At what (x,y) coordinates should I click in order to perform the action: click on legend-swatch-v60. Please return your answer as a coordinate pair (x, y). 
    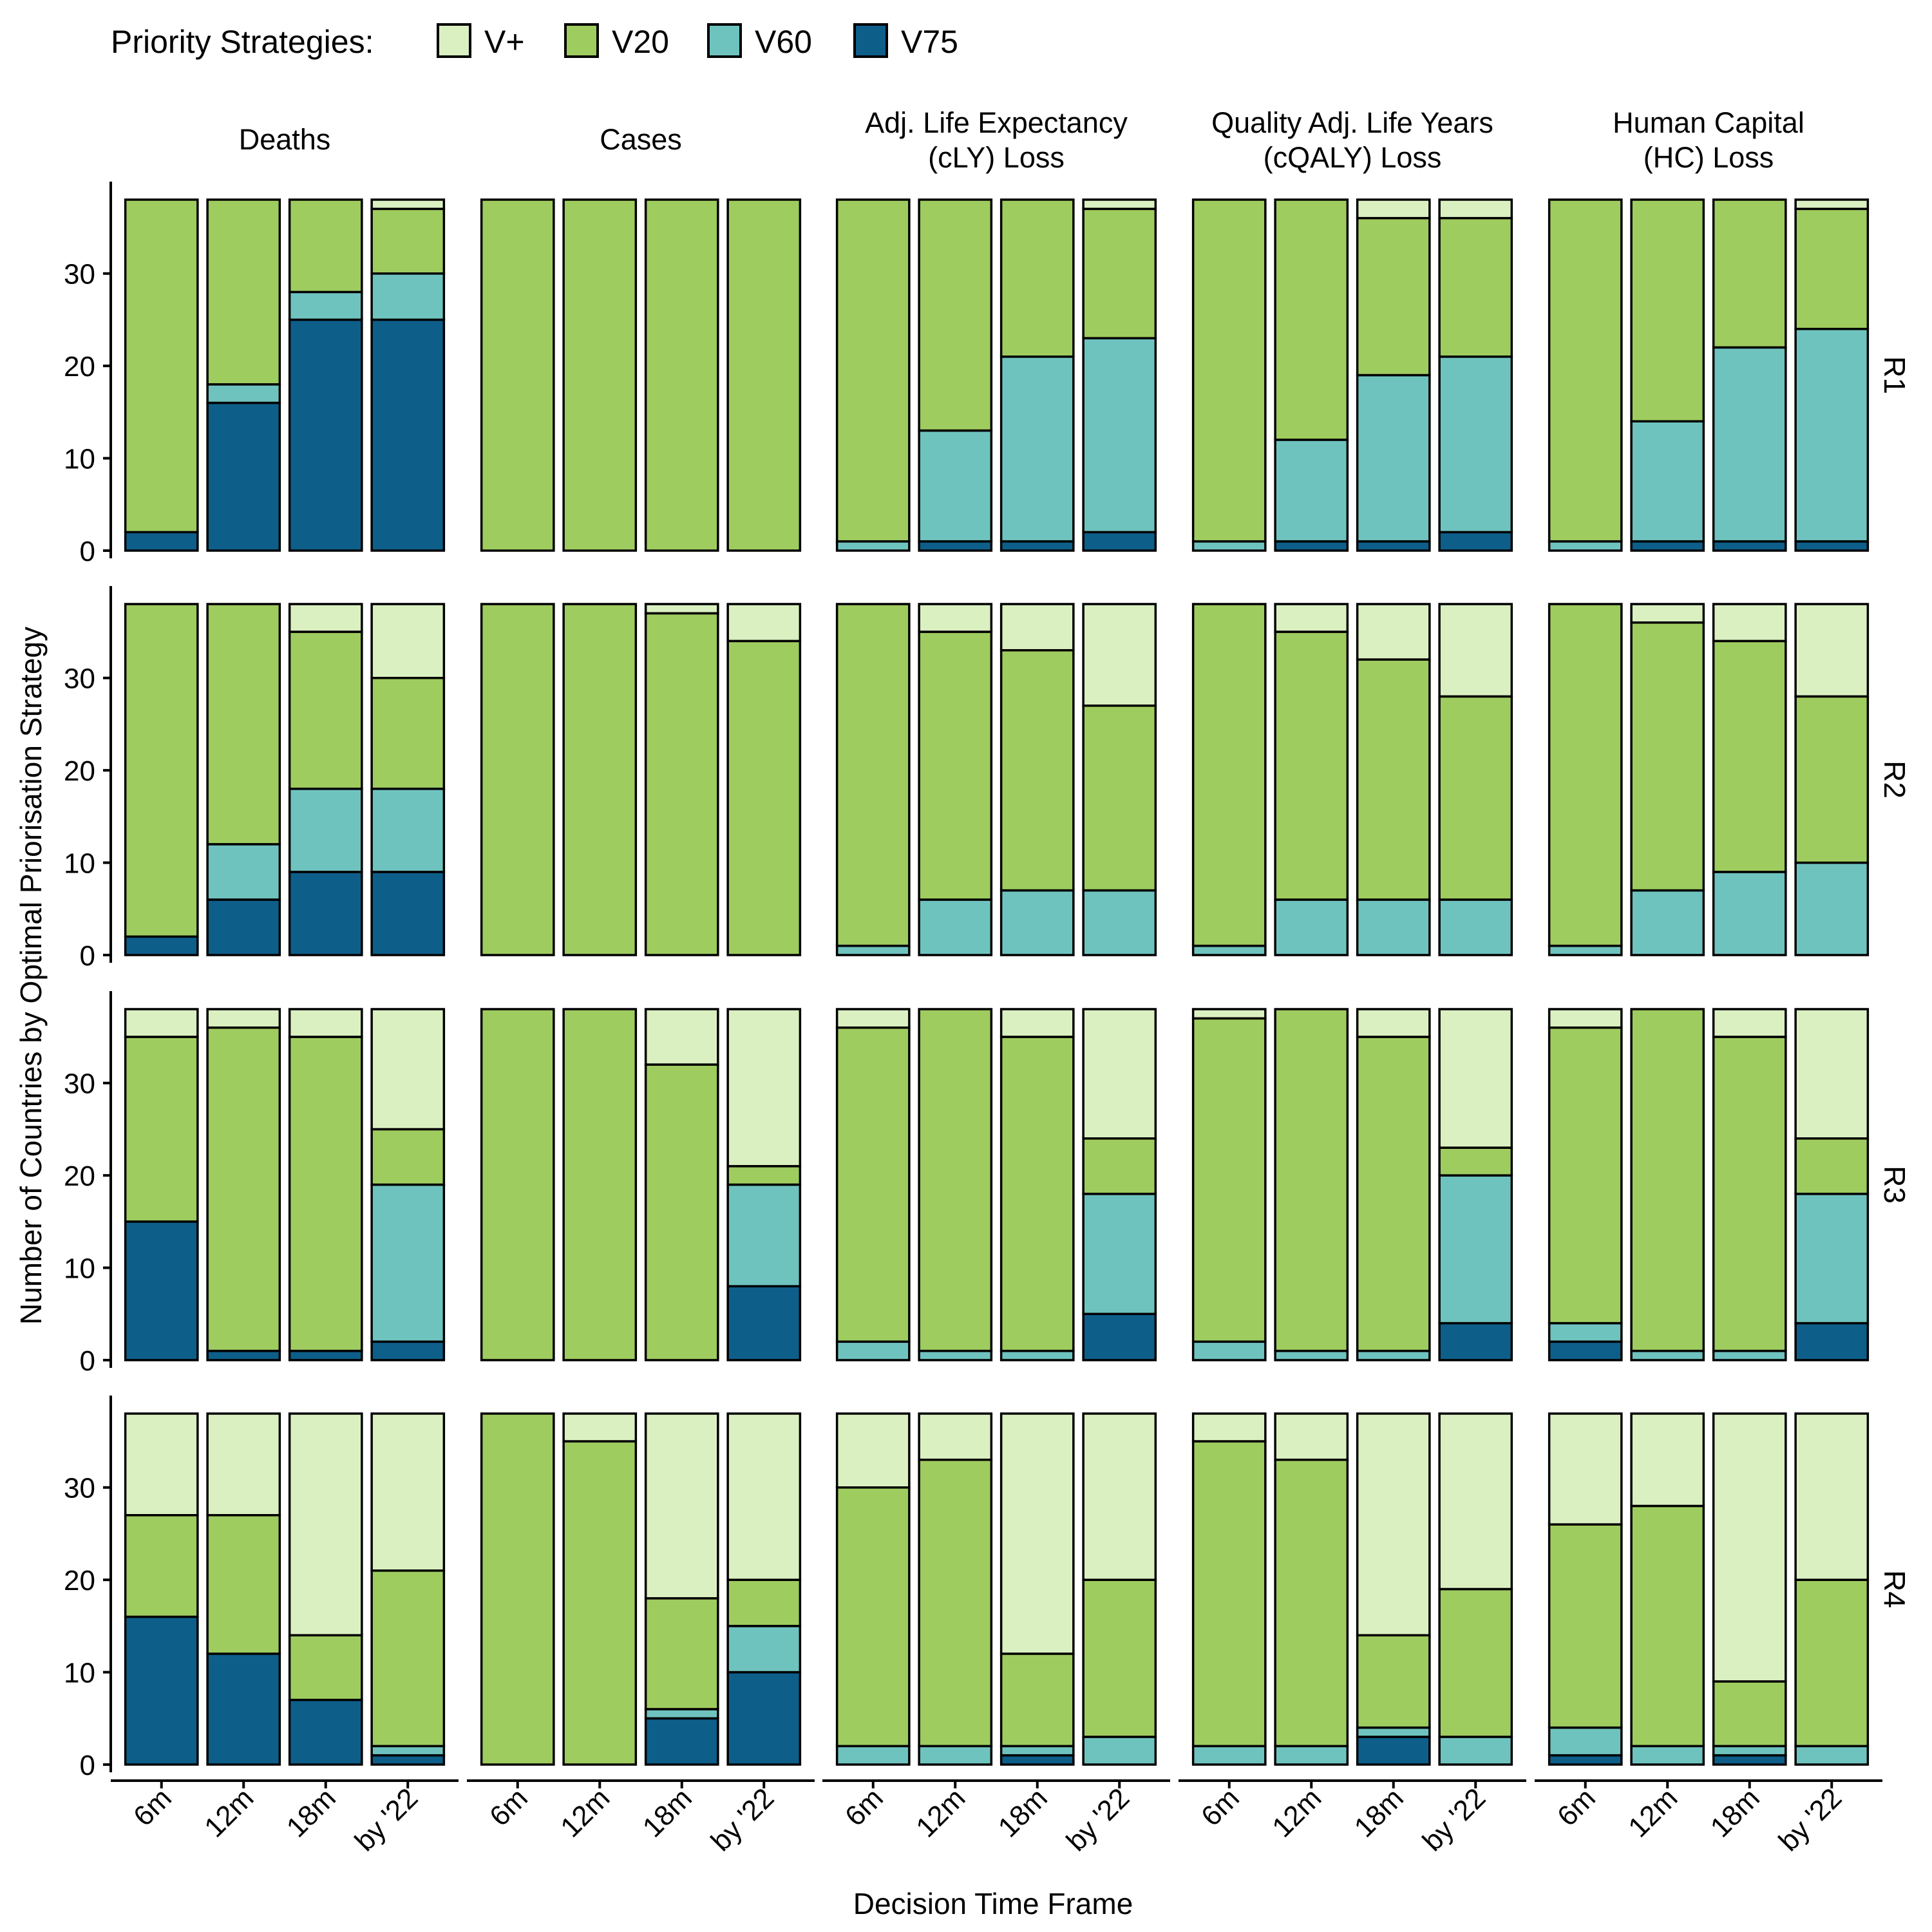
    Looking at the image, I should click on (724, 40).